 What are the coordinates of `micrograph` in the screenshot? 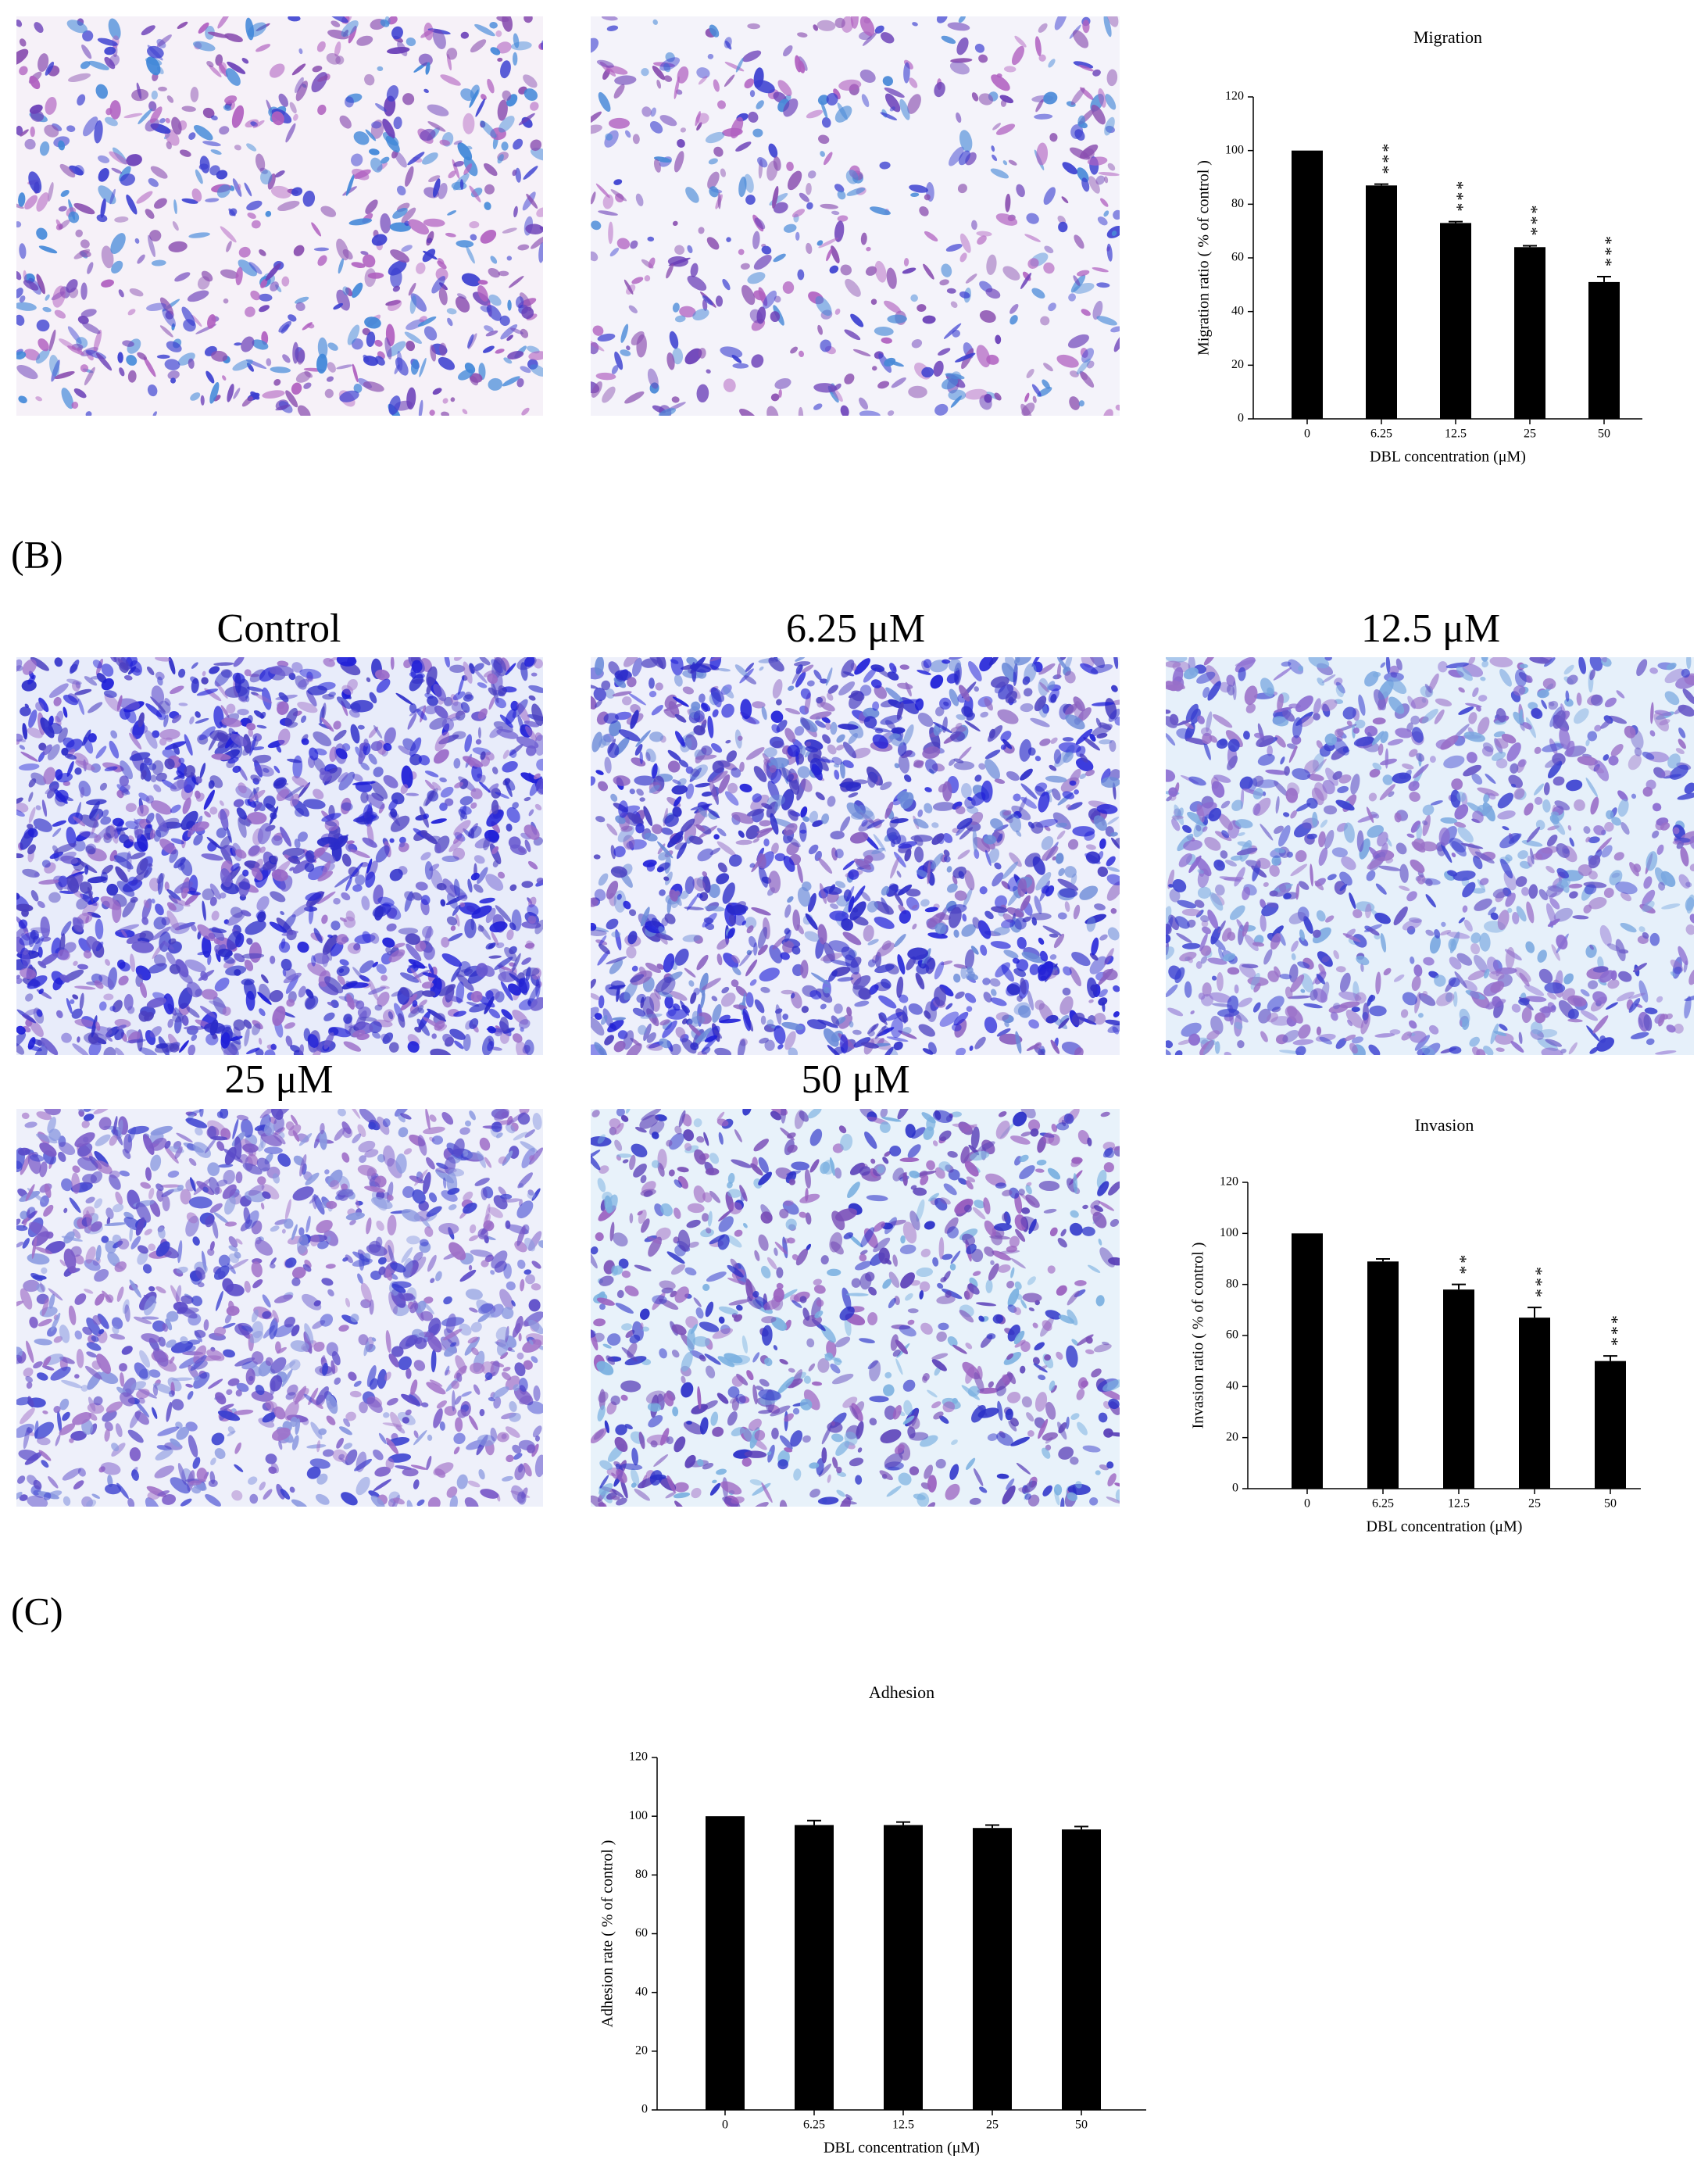 It's located at (279, 856).